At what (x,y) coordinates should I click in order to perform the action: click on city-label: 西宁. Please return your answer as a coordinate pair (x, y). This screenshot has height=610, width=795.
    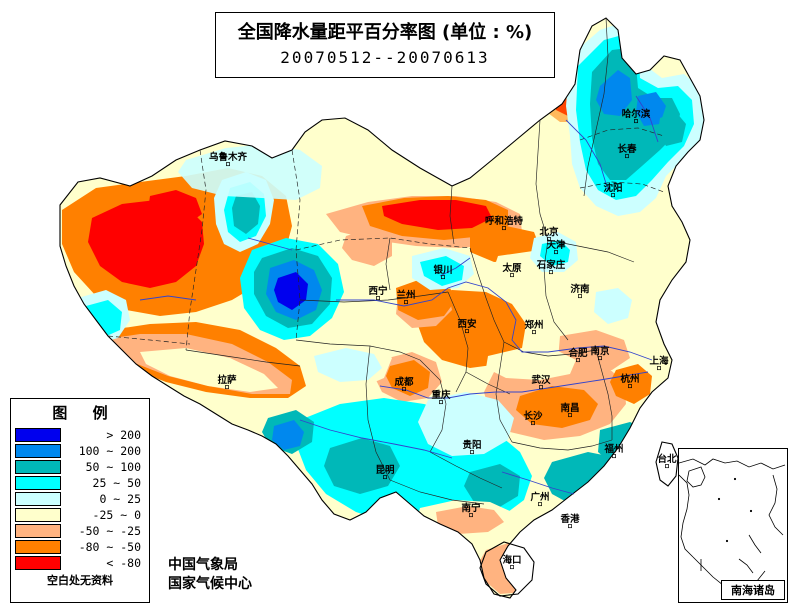
    Looking at the image, I should click on (378, 291).